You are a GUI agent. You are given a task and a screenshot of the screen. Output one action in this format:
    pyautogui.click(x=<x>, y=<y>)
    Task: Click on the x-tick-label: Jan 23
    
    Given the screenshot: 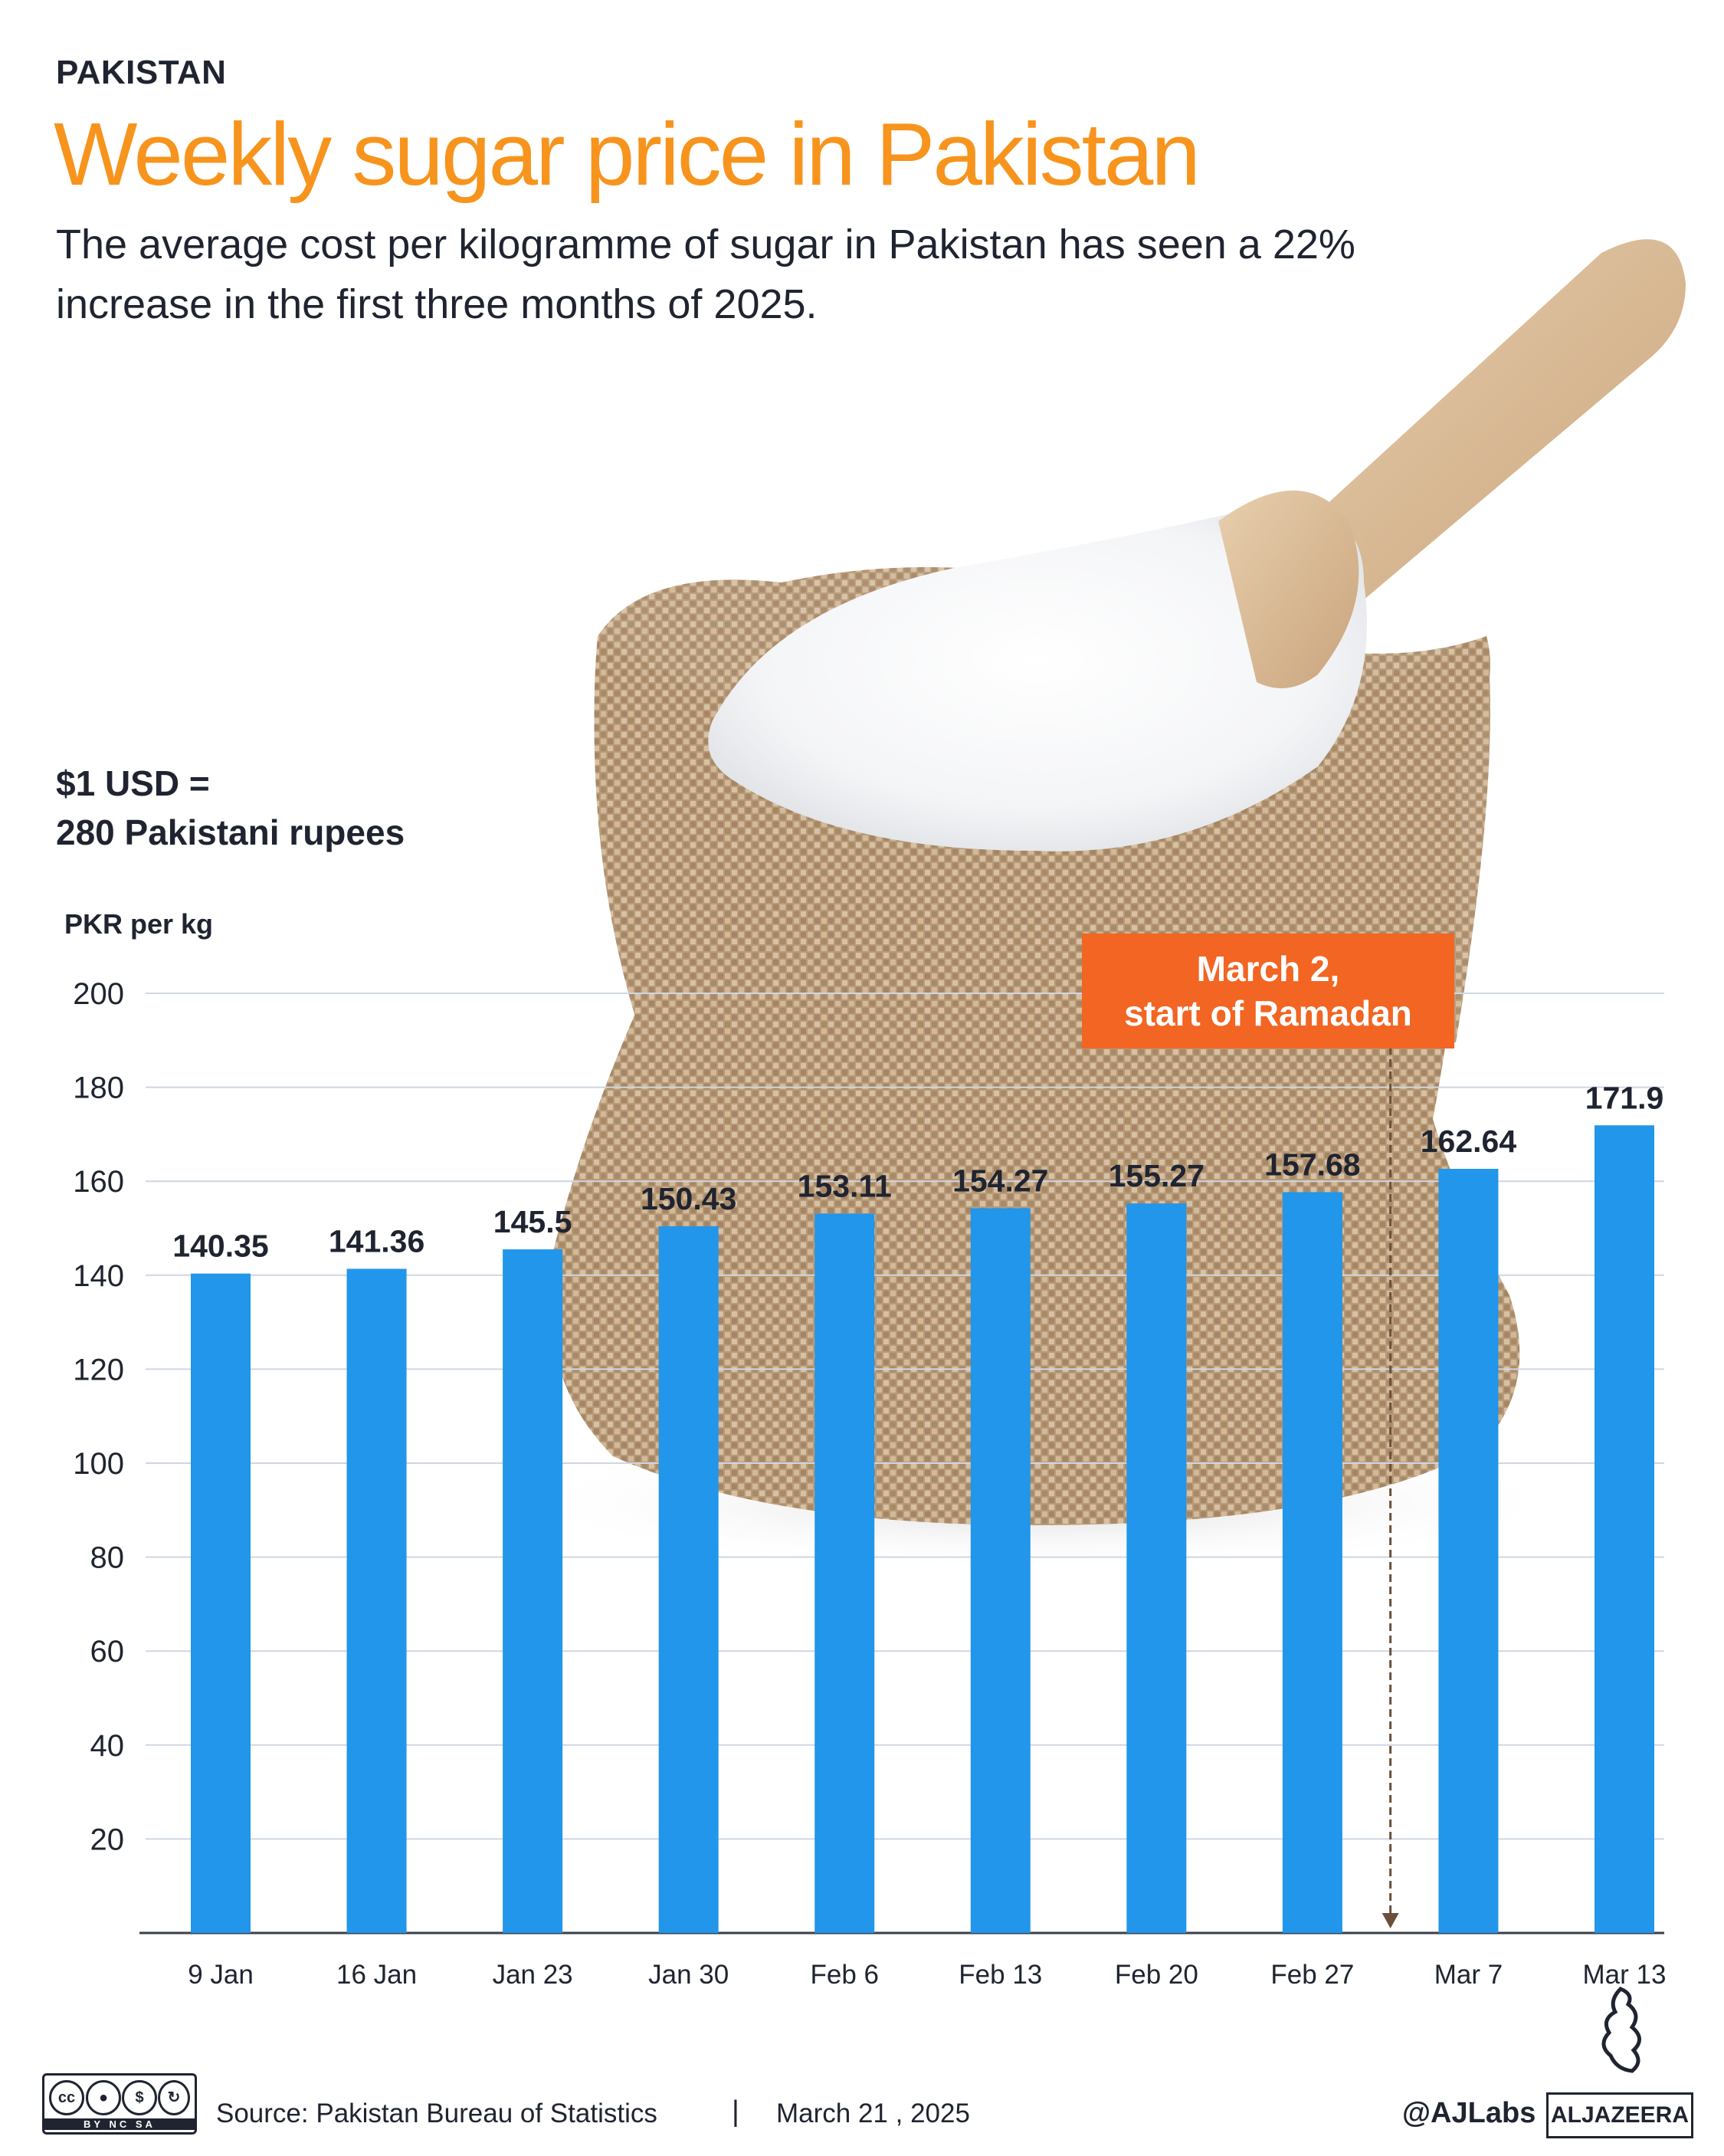 What is the action you would take?
    pyautogui.click(x=533, y=1975)
    